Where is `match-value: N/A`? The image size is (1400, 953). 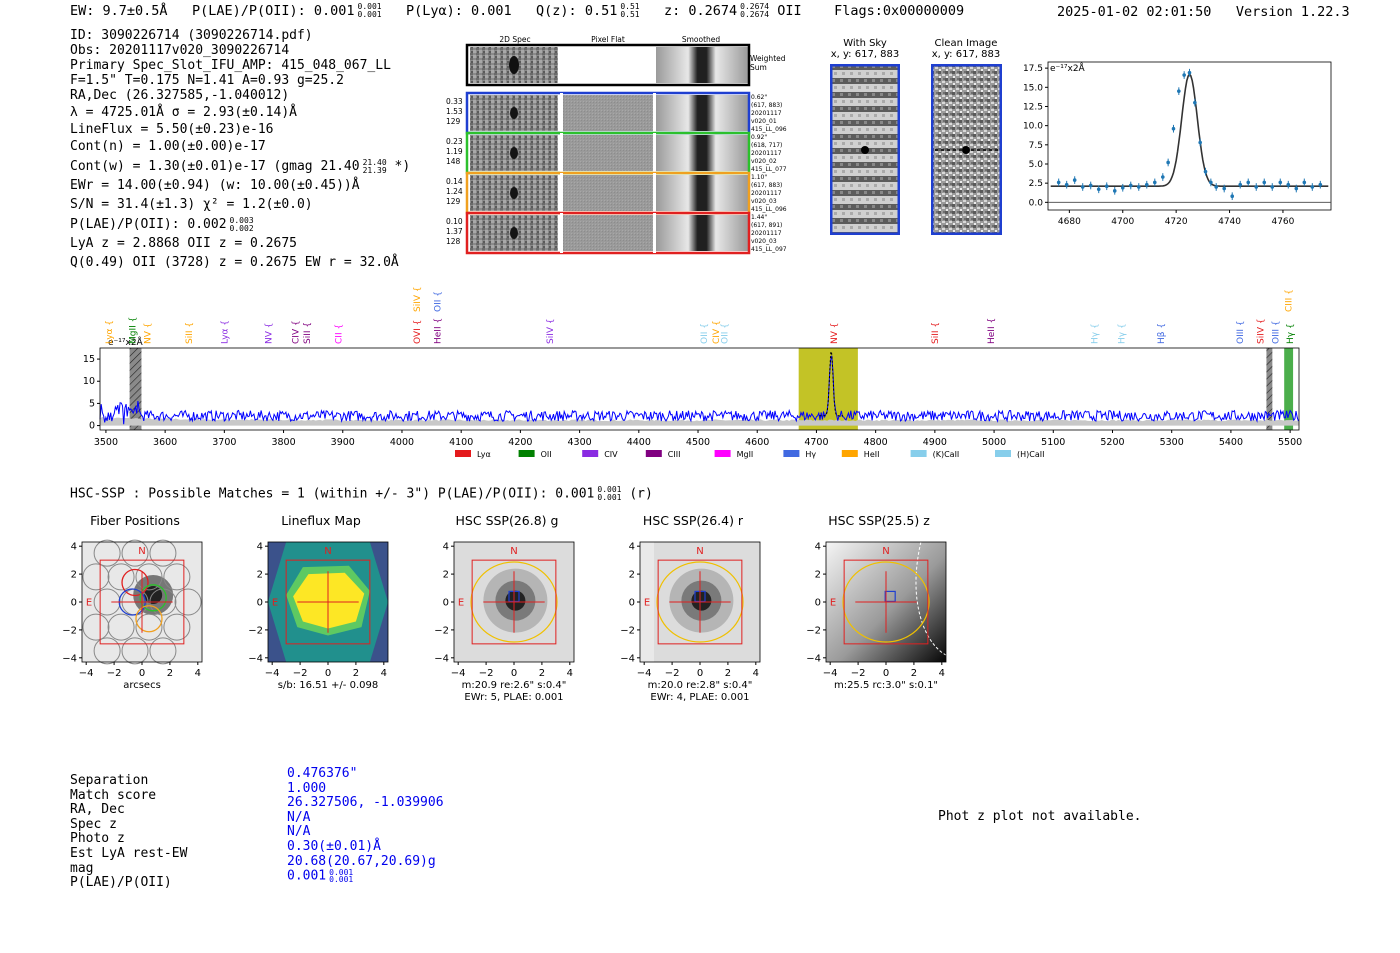 match-value: N/A is located at coordinates (365, 832).